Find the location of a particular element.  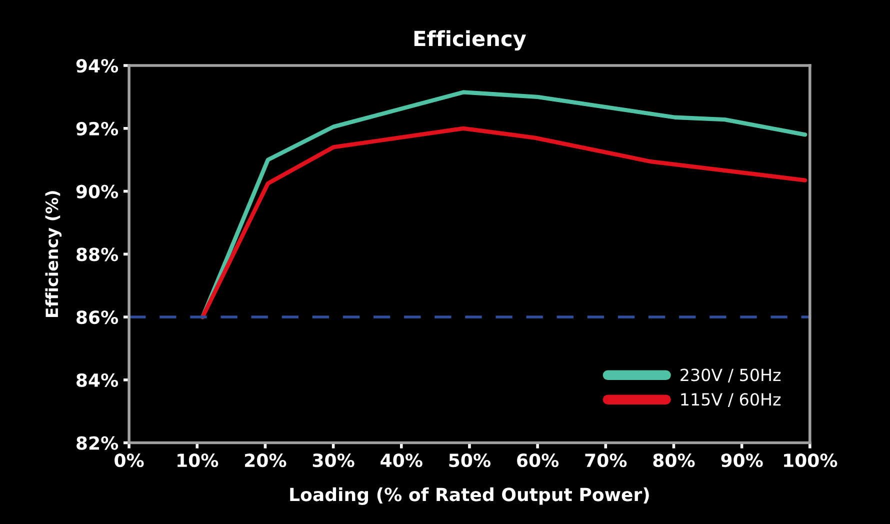

y-tick-label: 88% is located at coordinates (97, 255).